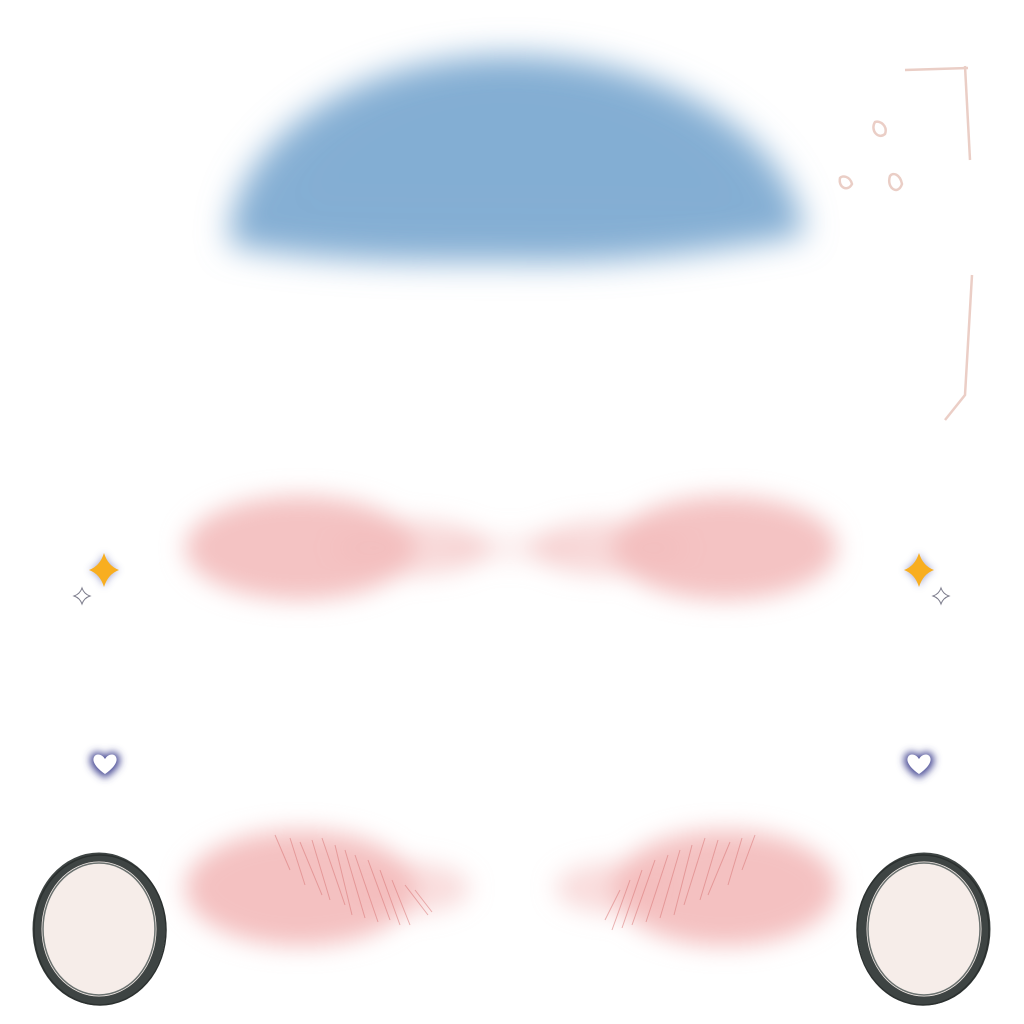 The width and height of the screenshot is (1024, 1024). I want to click on blush-lower-right, so click(725, 888).